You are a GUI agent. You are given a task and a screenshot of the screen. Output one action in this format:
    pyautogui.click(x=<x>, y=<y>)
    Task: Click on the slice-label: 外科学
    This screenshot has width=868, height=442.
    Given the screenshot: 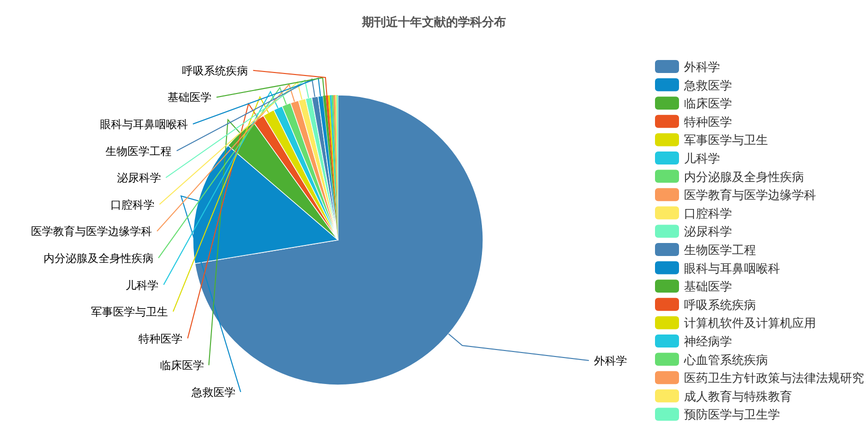 What is the action you would take?
    pyautogui.click(x=610, y=361)
    